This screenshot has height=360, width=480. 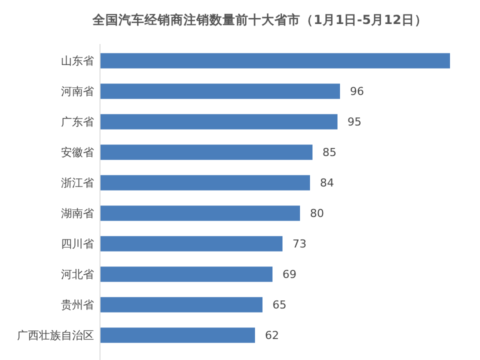 What do you see at coordinates (279, 305) in the screenshot?
I see `data-label: 65` at bounding box center [279, 305].